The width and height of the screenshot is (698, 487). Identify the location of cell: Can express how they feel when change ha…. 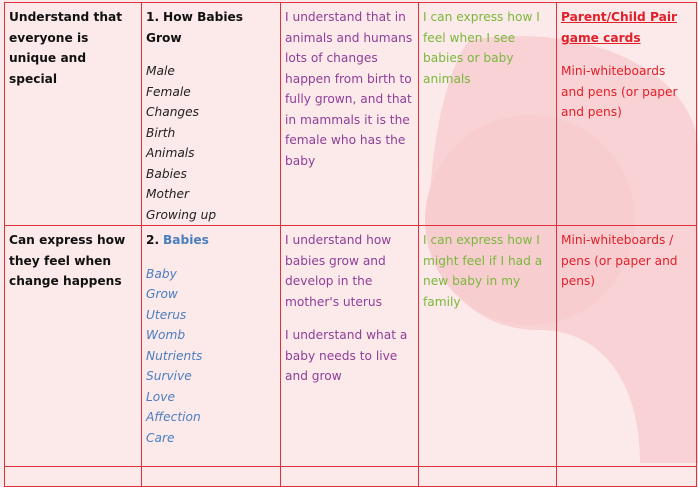
(73, 346).